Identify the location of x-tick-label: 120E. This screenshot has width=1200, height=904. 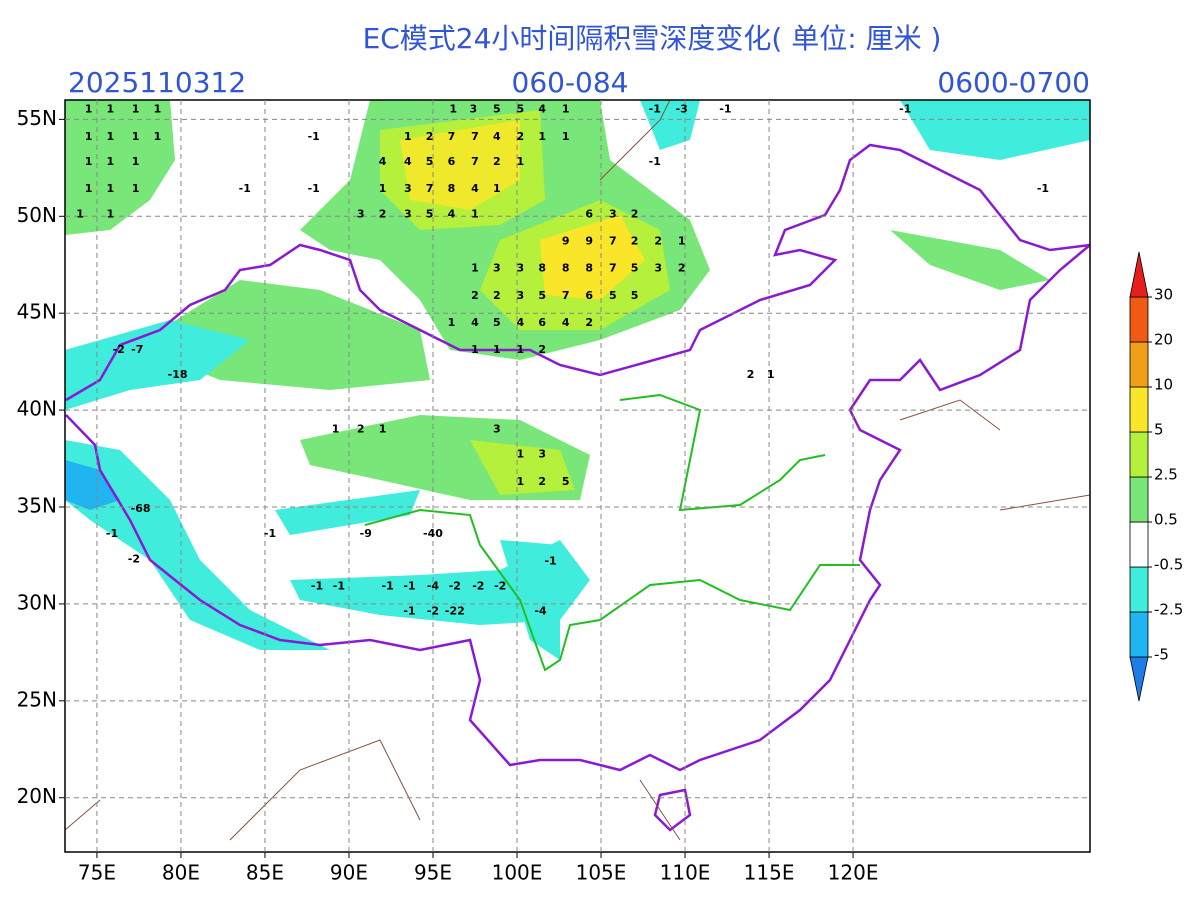
(853, 873).